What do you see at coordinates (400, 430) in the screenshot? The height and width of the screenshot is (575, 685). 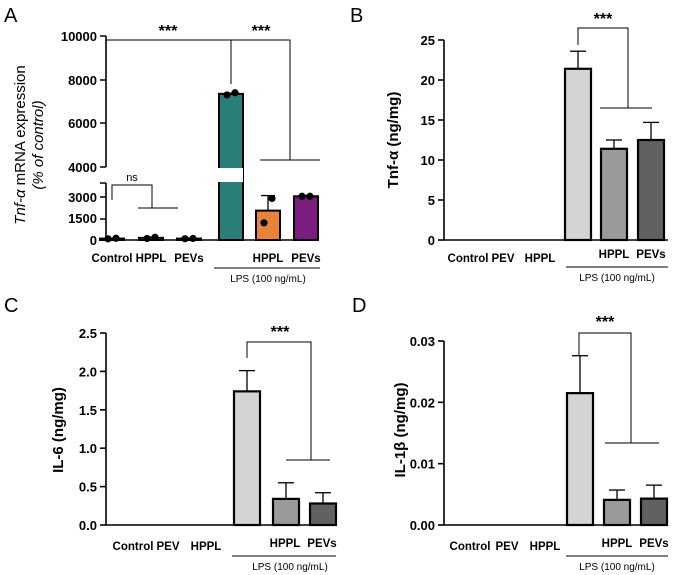 I see `panel-d-ylabel: IL-1β (ng/mg)` at bounding box center [400, 430].